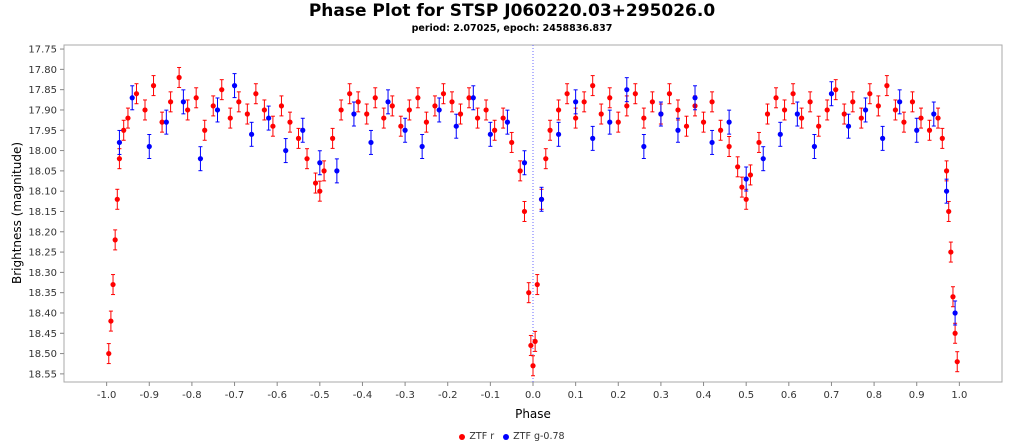 The width and height of the screenshot is (1024, 448). I want to click on ztf-g-marker-icon, so click(506, 436).